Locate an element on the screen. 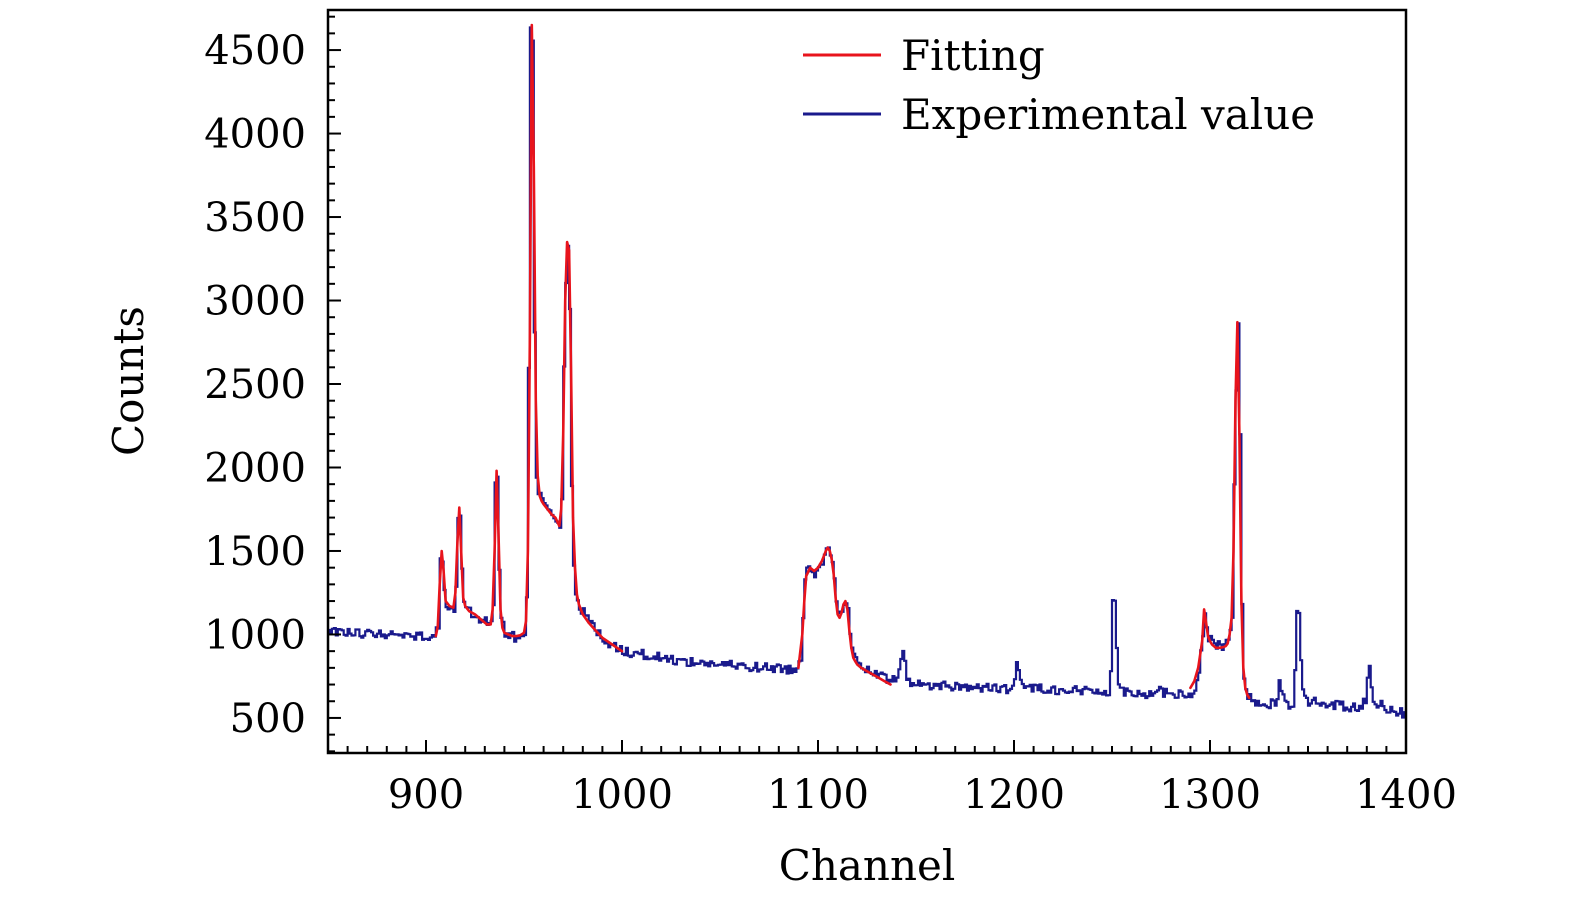  x-tick-label: 1200 is located at coordinates (1014, 795).